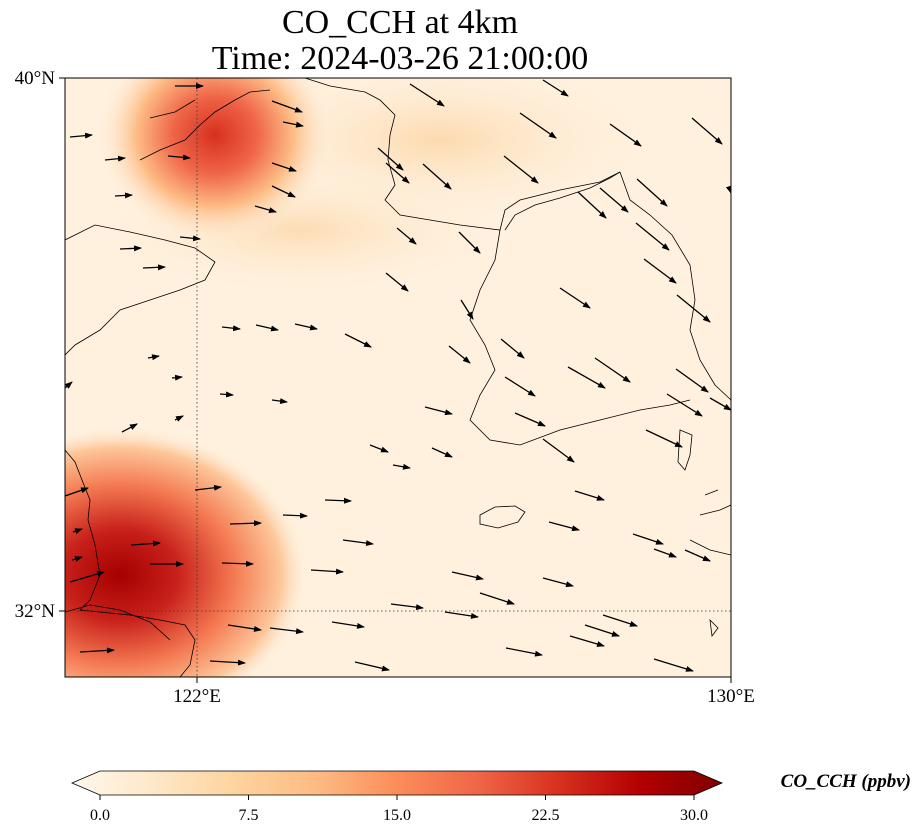 The height and width of the screenshot is (836, 921). I want to click on korea-north-coast, so click(462, 154).